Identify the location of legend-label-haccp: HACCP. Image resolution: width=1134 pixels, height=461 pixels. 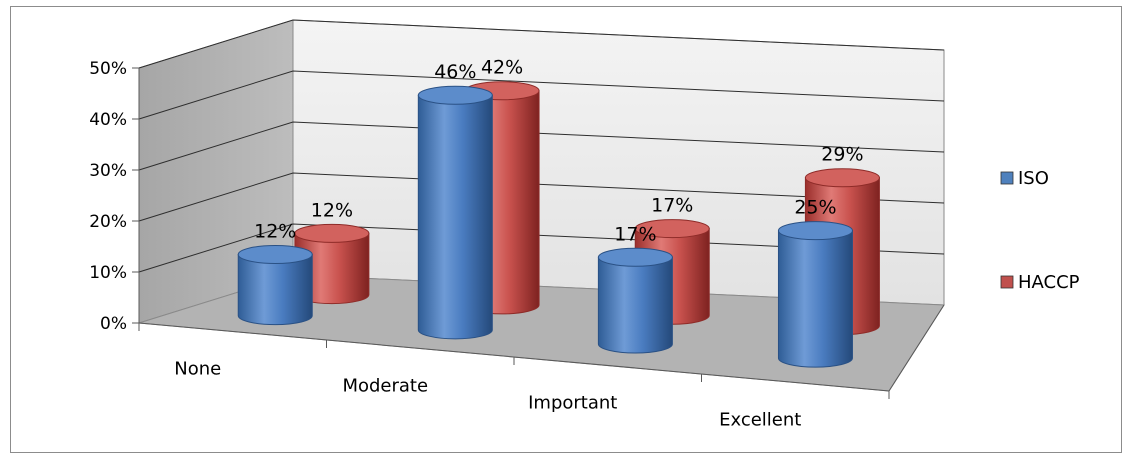
(1049, 282).